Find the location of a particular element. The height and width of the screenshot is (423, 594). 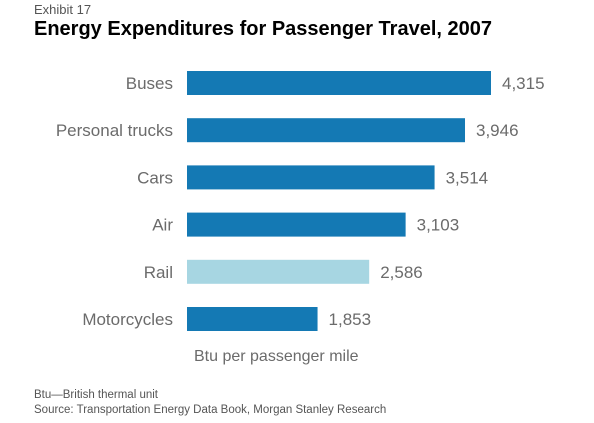

bar-motorcycles is located at coordinates (252, 319).